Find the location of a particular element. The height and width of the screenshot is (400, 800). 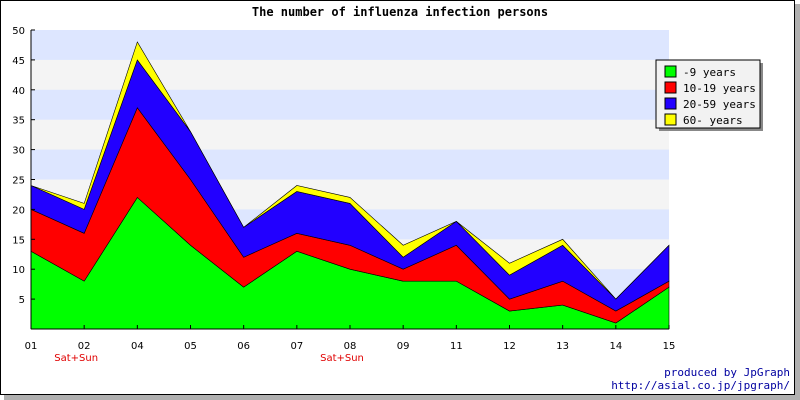

x-tick-label: 02 is located at coordinates (84, 346).